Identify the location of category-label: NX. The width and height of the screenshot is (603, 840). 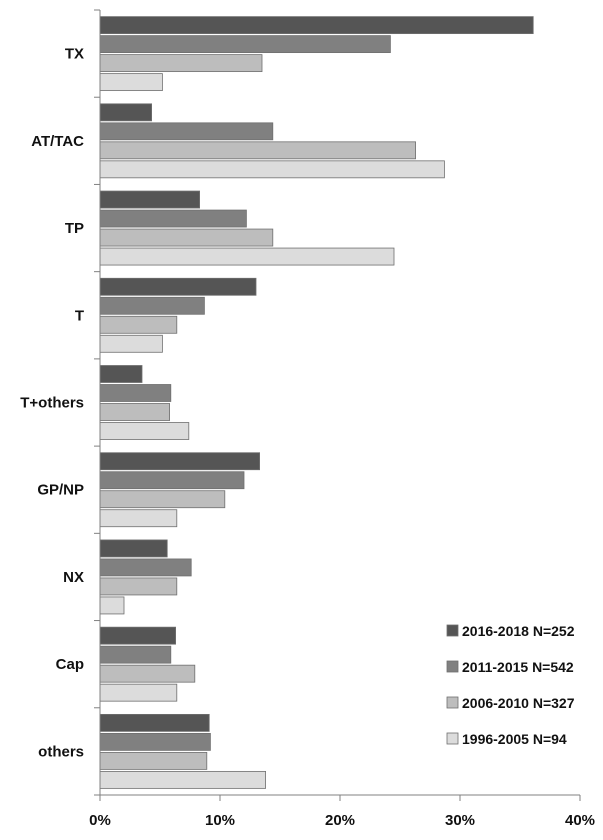
(73, 577).